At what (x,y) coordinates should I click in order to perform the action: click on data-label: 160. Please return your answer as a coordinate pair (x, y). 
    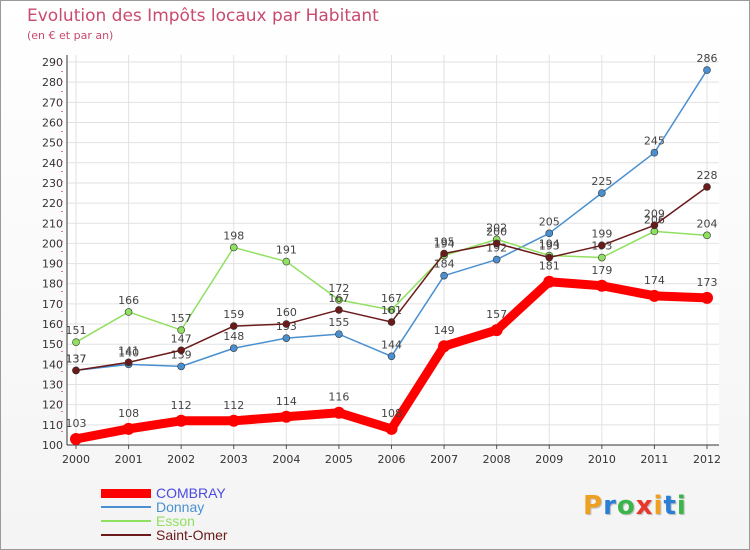
    Looking at the image, I should click on (286, 312).